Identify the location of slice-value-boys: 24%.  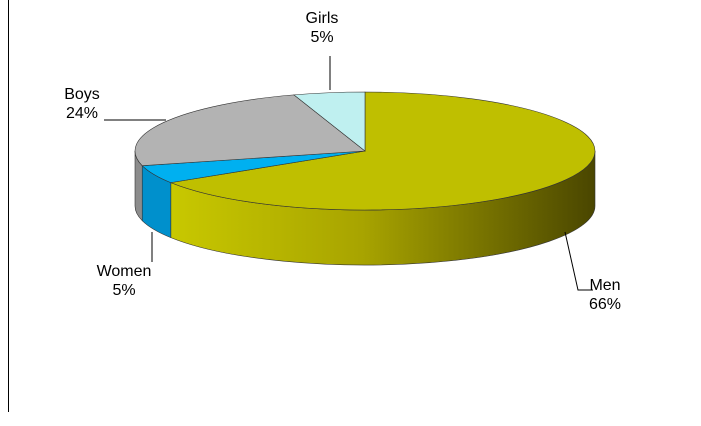
(82, 113).